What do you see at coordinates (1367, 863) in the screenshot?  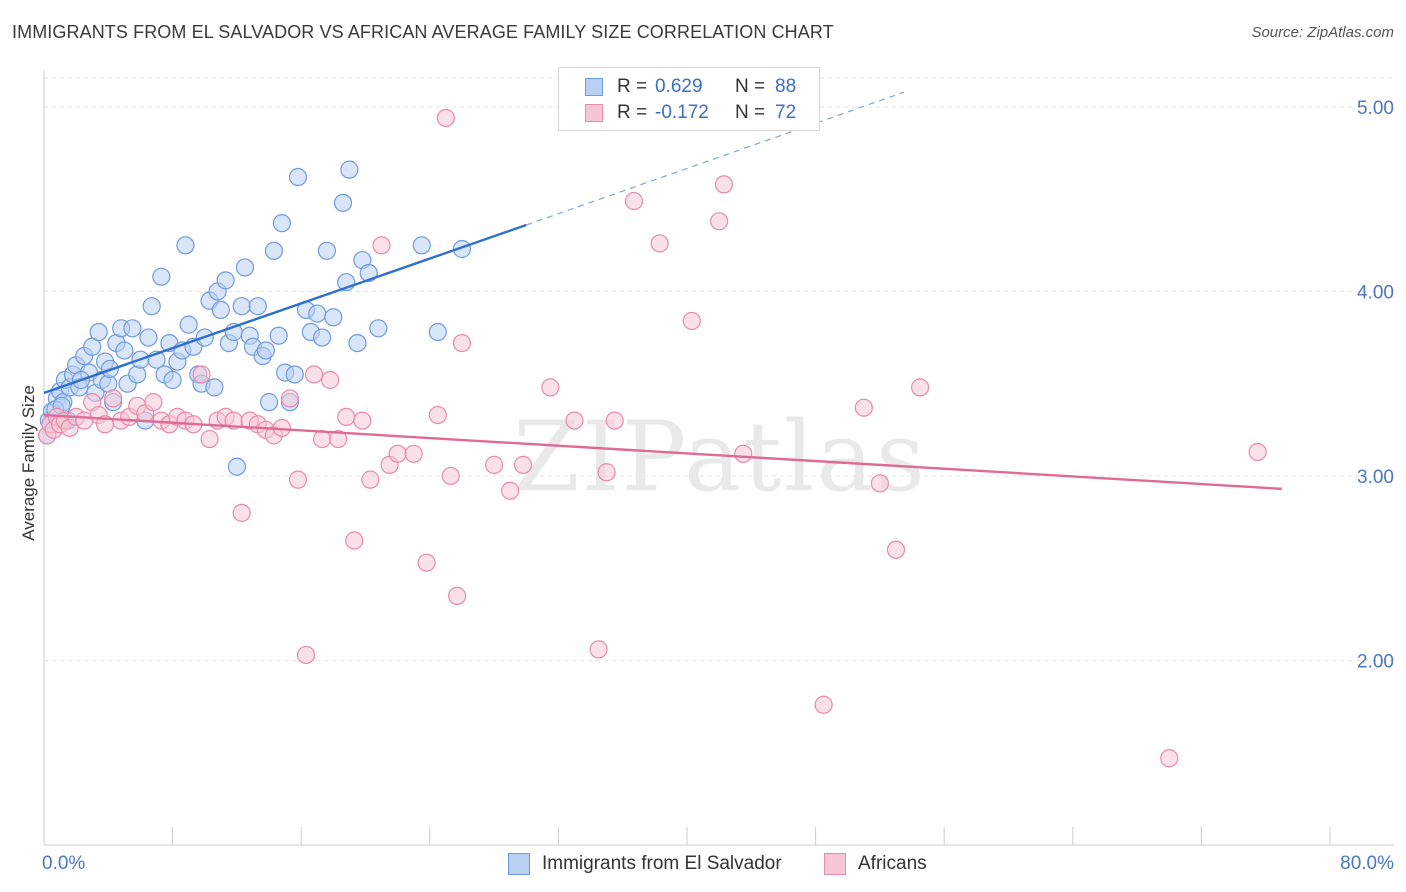 I see `x-tick-label-max: 80.0%` at bounding box center [1367, 863].